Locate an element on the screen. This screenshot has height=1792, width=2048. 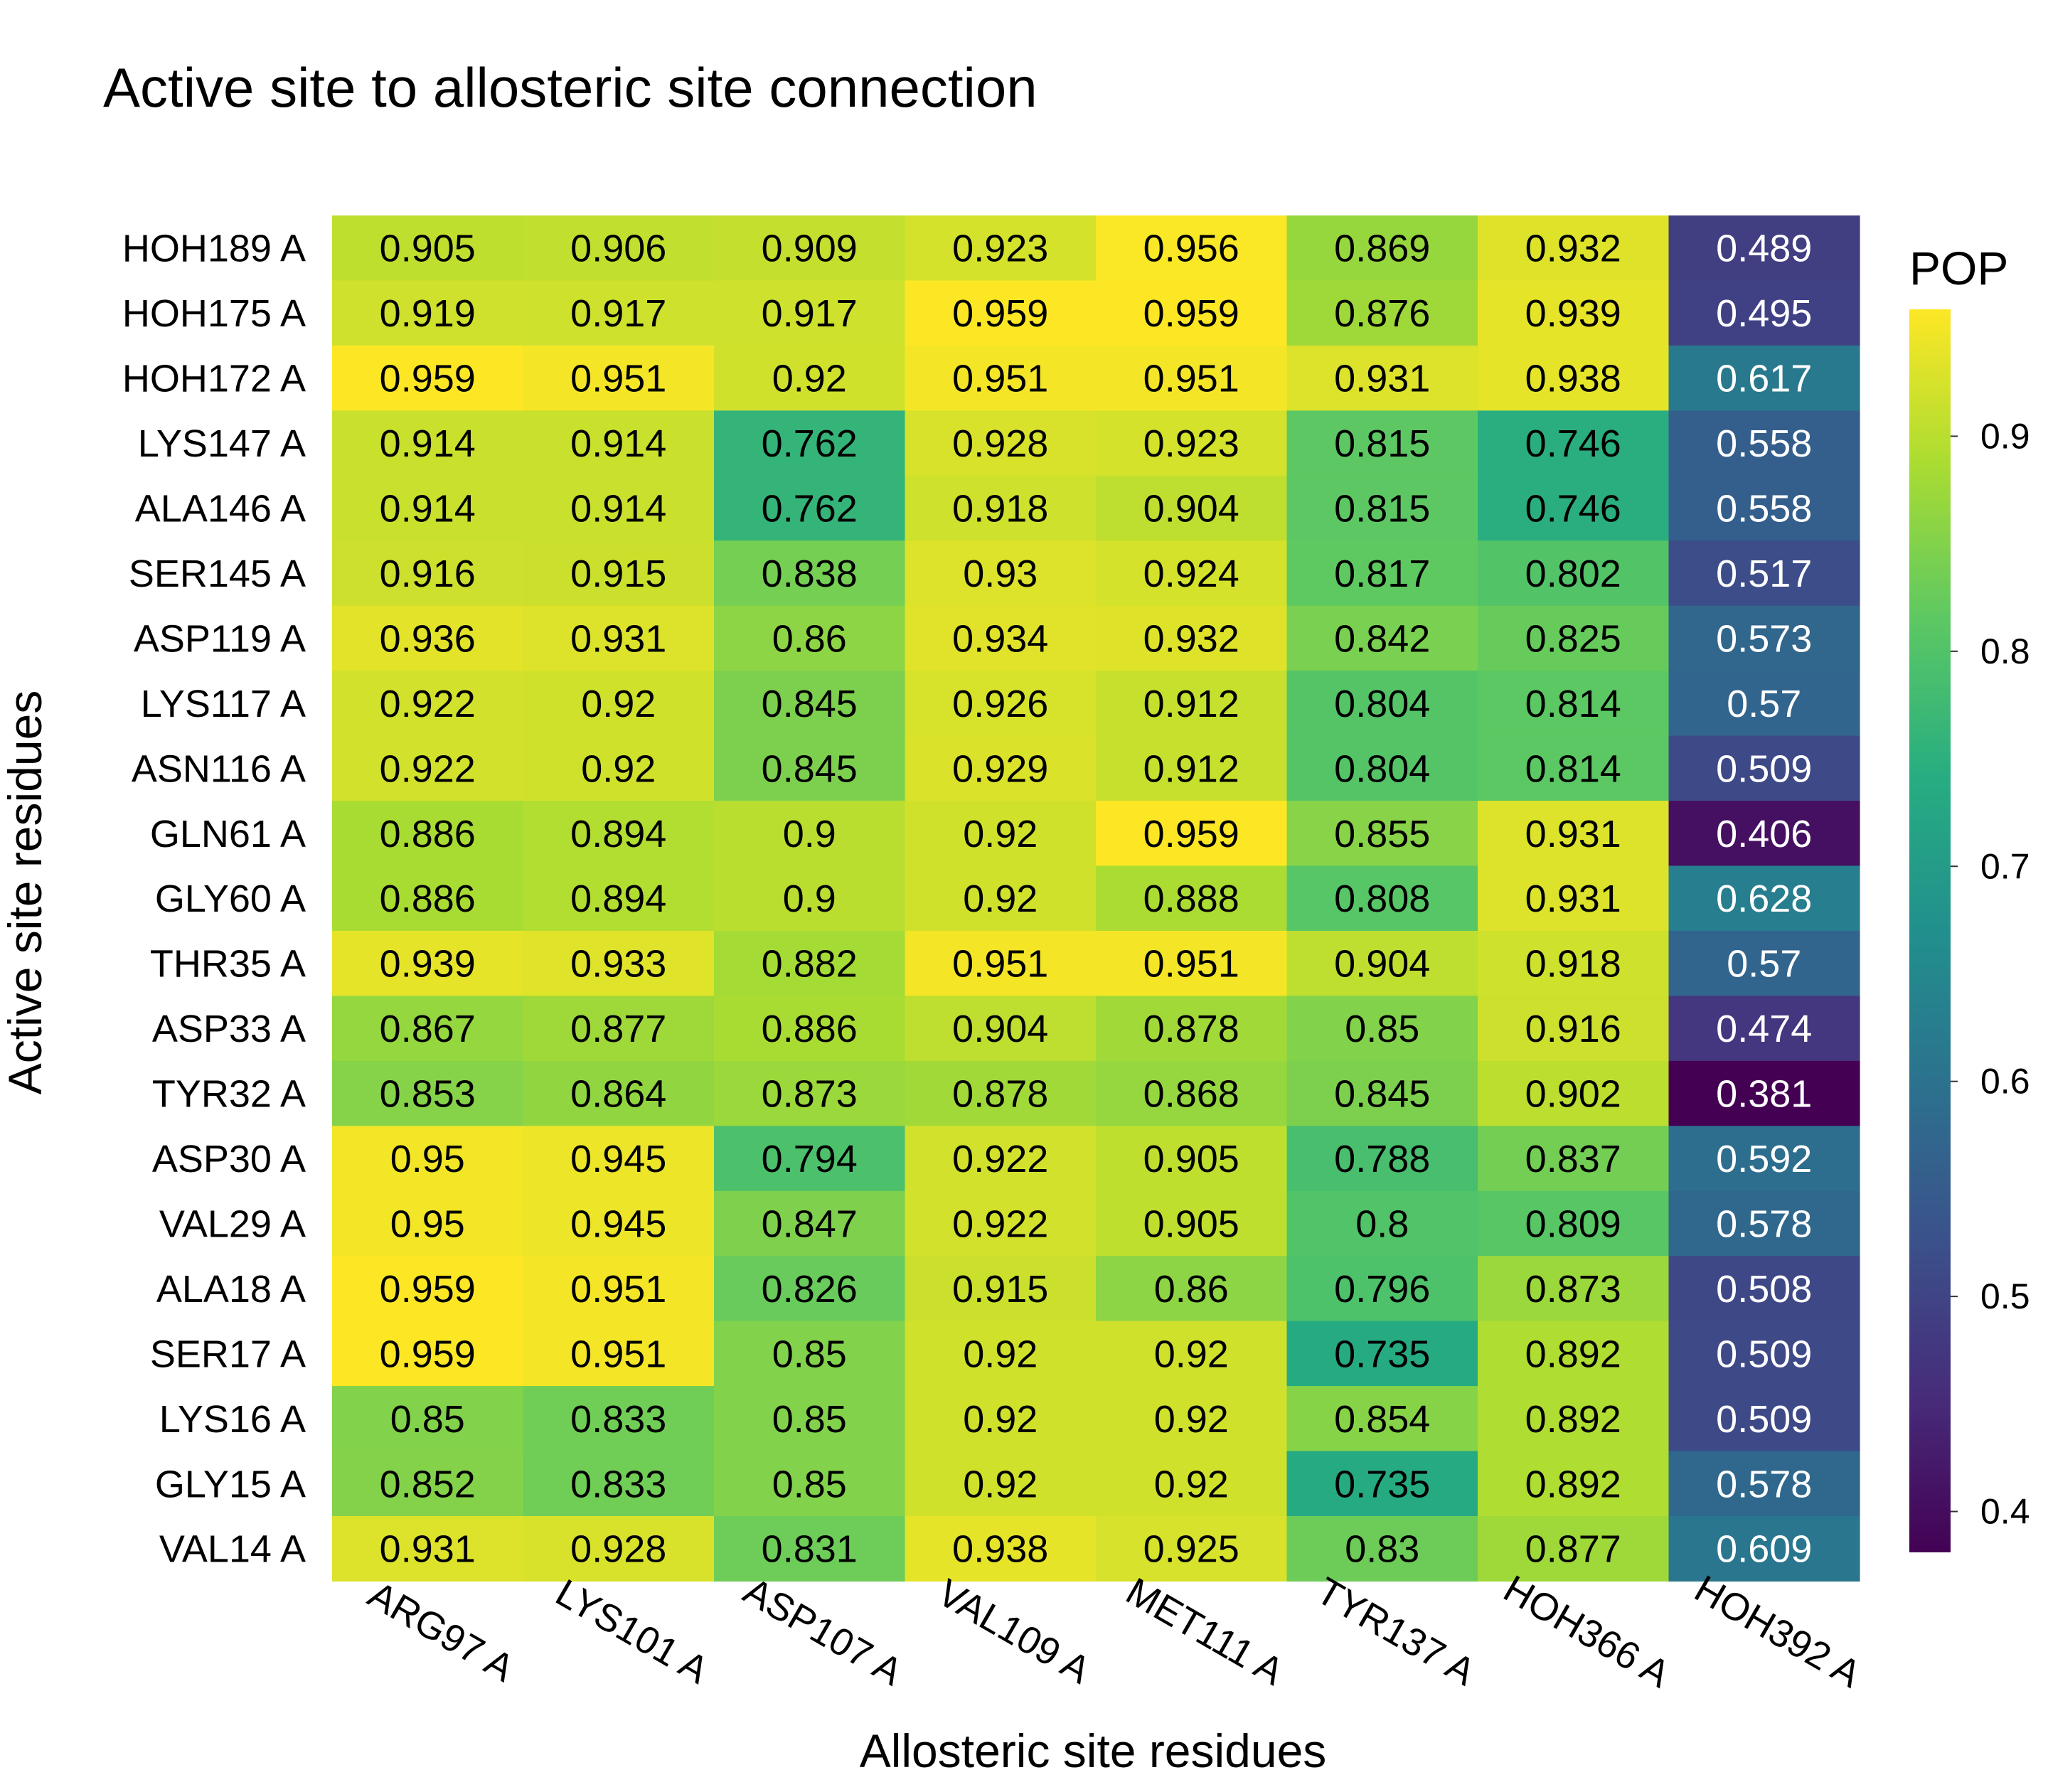
y-tick-label: ASP119 A is located at coordinates (220, 638).